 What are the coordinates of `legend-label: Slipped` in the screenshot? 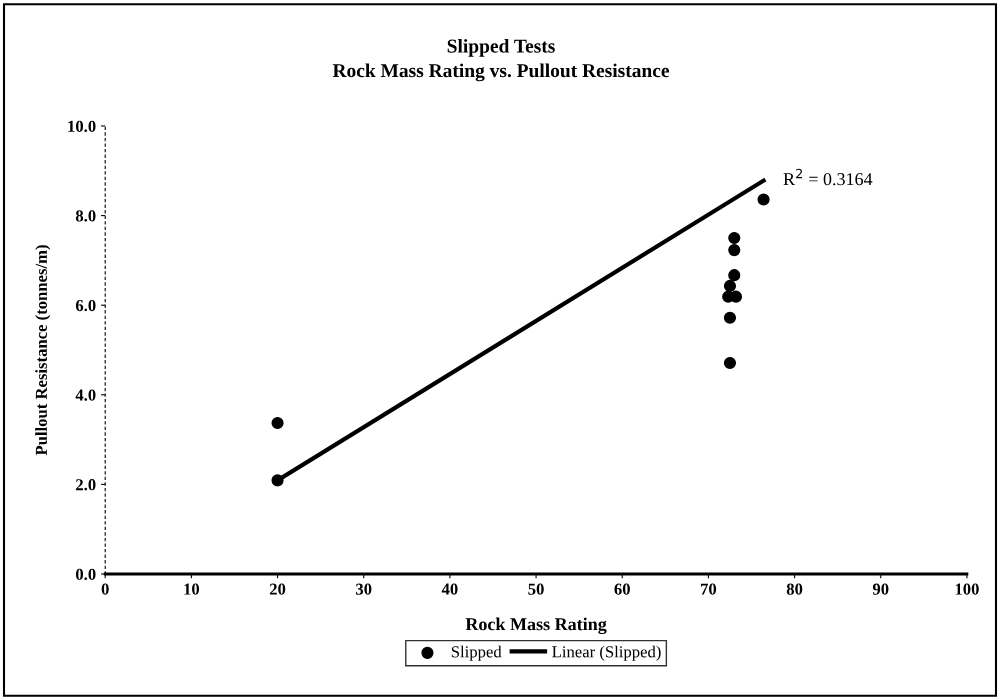 It's located at (476, 653).